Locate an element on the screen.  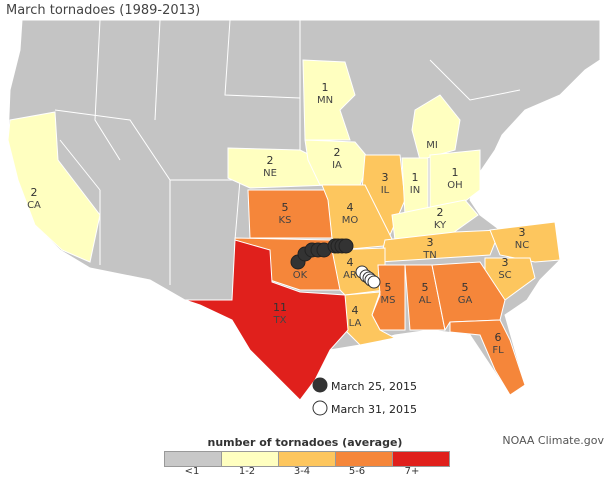
state-value-mo: 4 is located at coordinates (350, 207).